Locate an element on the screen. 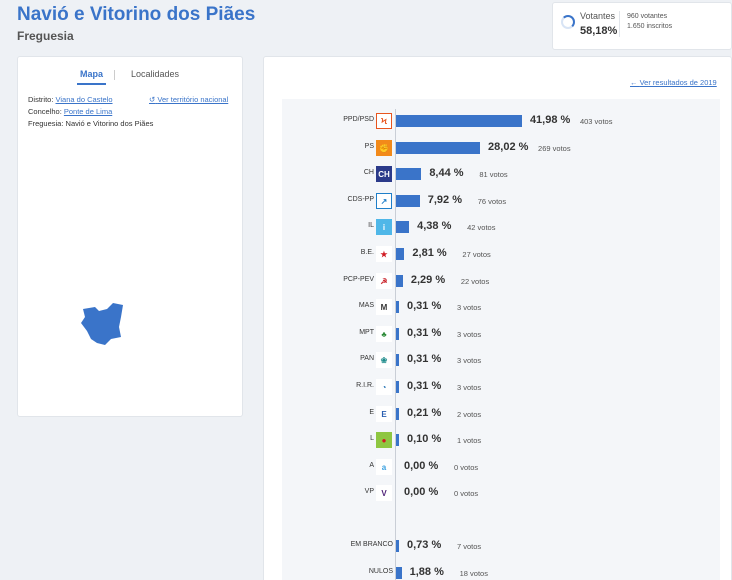 This screenshot has width=732, height=580. party-name: IL is located at coordinates (371, 226).